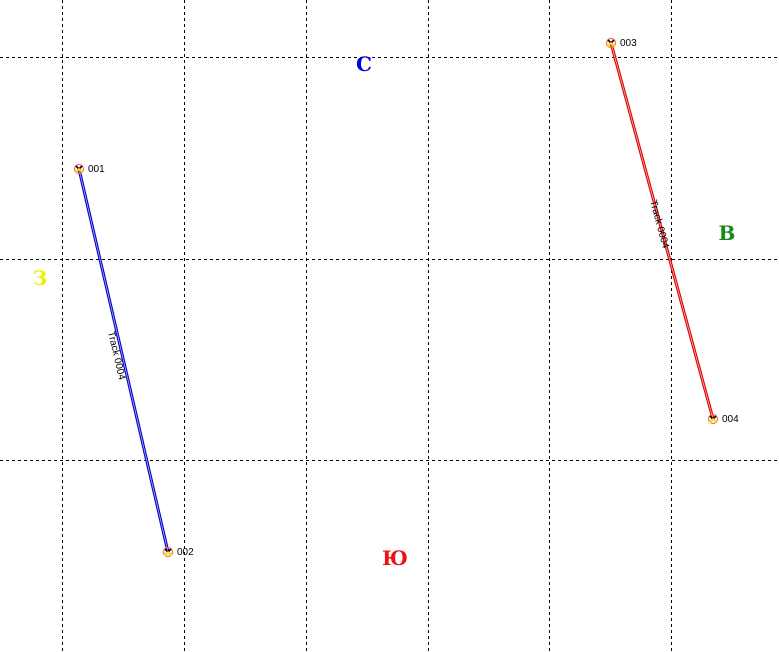 This screenshot has width=779, height=652. Describe the element at coordinates (727, 233) in the screenshot. I see `compass-east-label: В` at that location.